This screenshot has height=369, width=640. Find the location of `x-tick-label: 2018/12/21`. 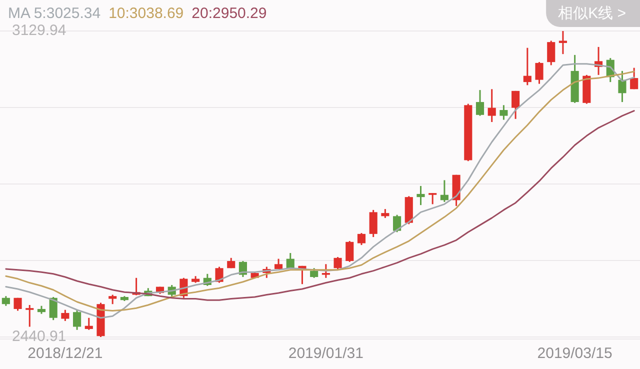

x-tick-label: 2018/12/21 is located at coordinates (65, 353).